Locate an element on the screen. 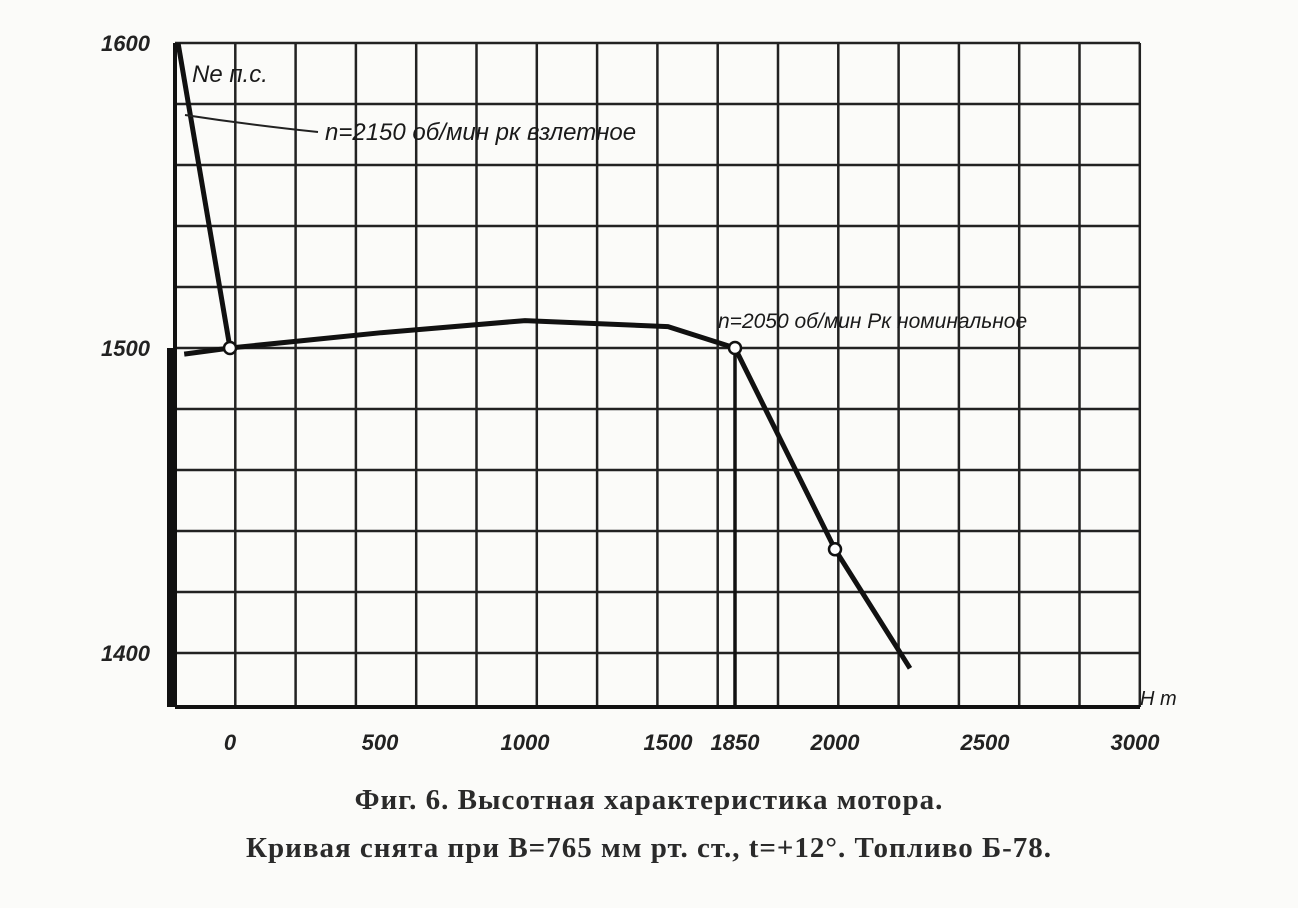 Image resolution: width=1298 pixels, height=908 pixels. takeoff-curve is located at coordinates (204, 195).